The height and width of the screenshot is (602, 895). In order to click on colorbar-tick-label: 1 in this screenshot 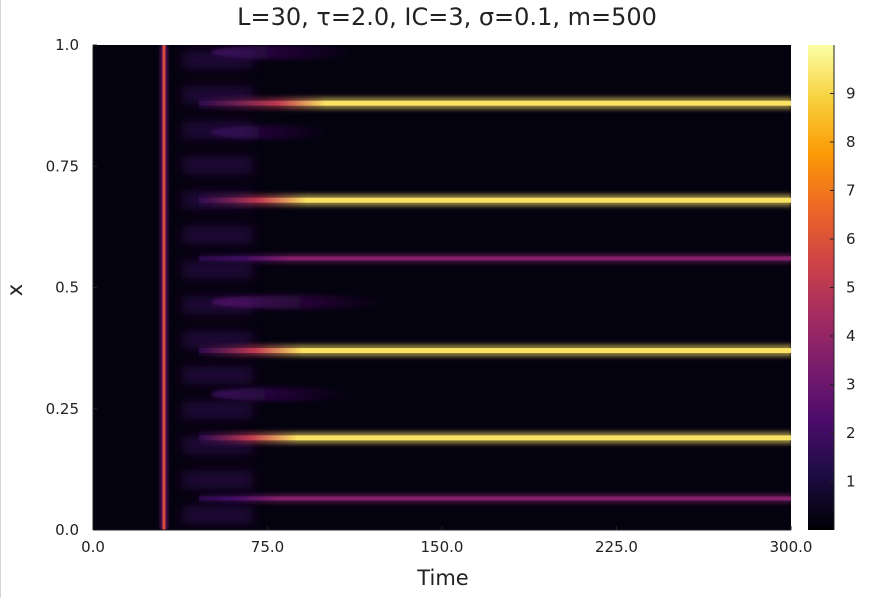, I will do `click(851, 482)`.